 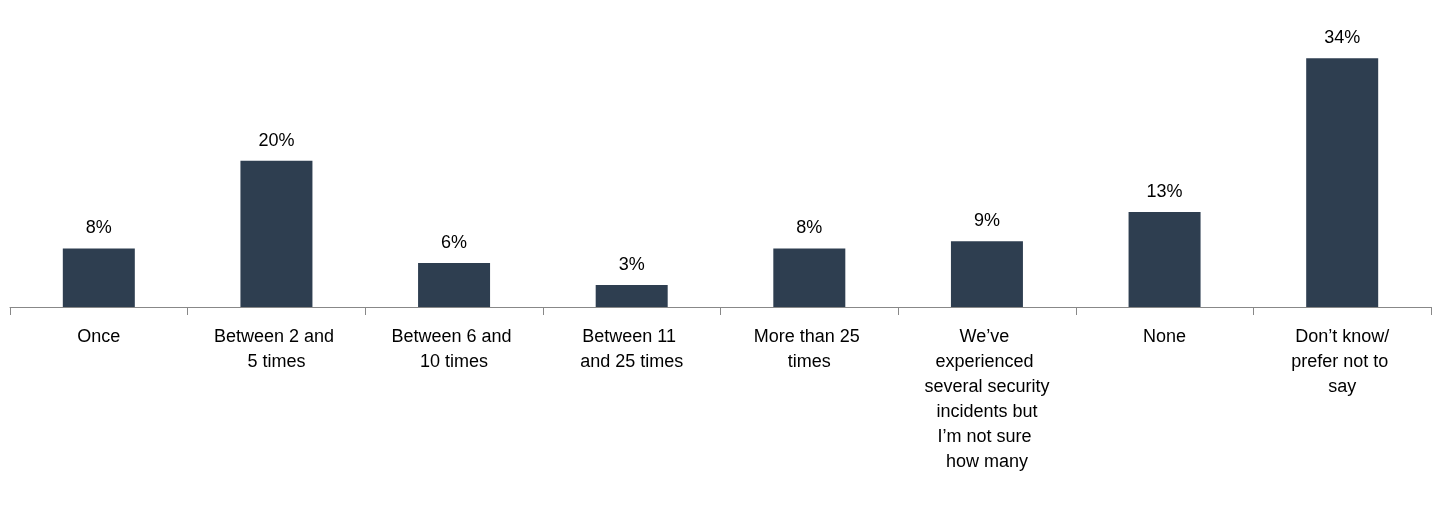 What do you see at coordinates (454, 242) in the screenshot?
I see `data-label: 6%` at bounding box center [454, 242].